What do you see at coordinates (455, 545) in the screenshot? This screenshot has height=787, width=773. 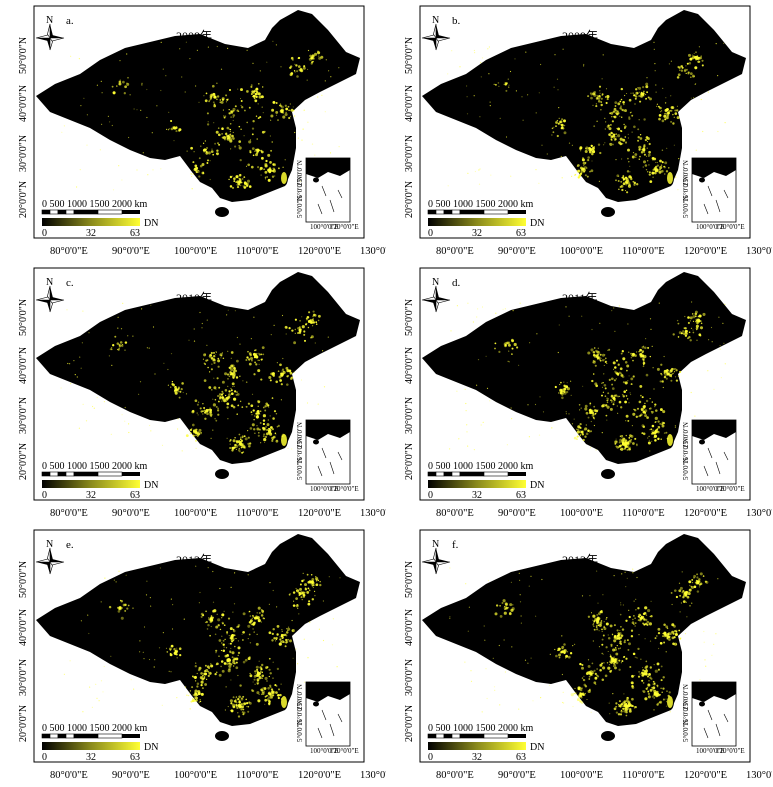 I see `panel-letter: f.` at bounding box center [455, 545].